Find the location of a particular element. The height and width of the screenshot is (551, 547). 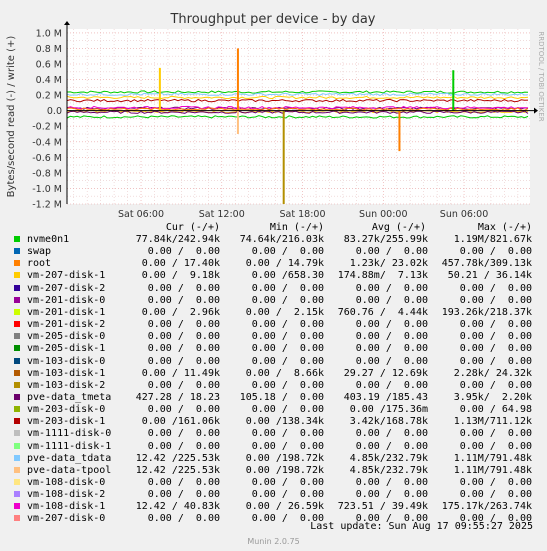

x-tick-label: Sat 06:00 is located at coordinates (141, 214).